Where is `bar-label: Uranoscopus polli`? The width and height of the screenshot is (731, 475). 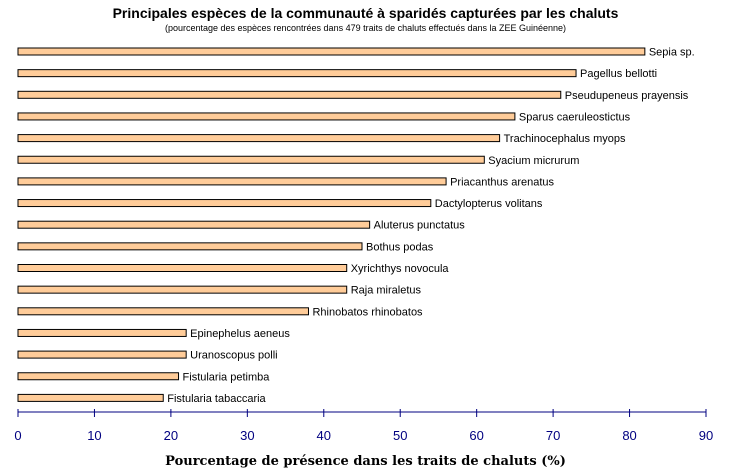 bar-label: Uranoscopus polli is located at coordinates (233, 356).